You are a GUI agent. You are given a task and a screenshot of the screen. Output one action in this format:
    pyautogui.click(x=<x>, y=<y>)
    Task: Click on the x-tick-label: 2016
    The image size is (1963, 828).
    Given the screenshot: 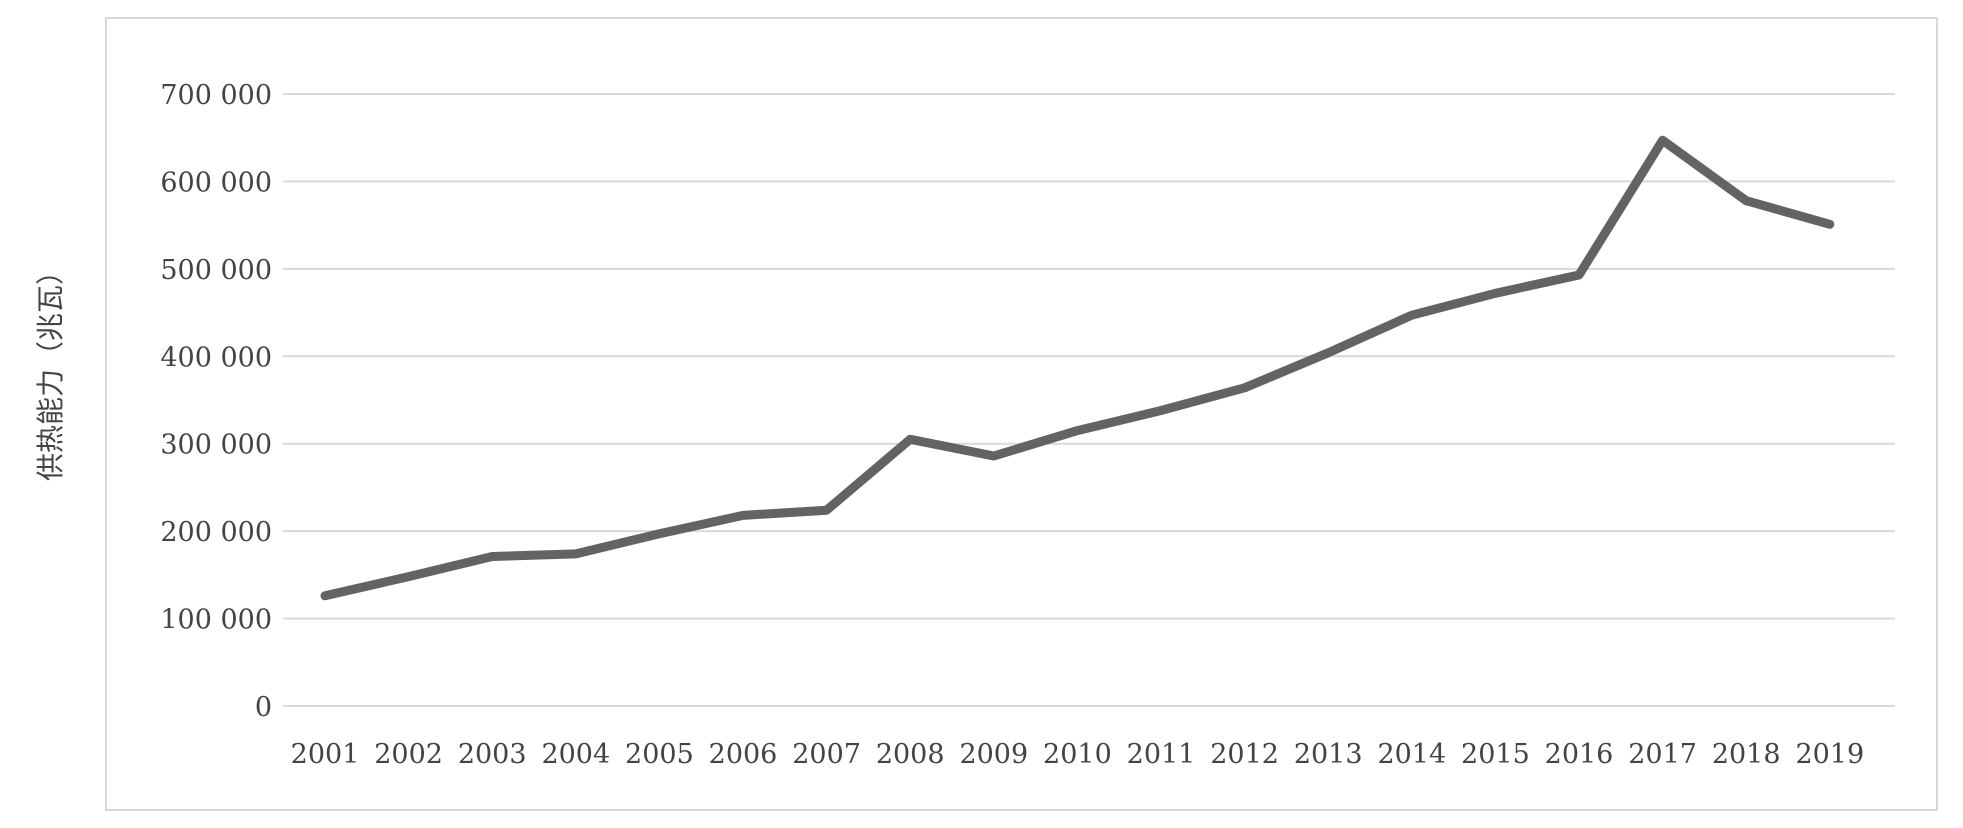 What is the action you would take?
    pyautogui.click(x=1579, y=754)
    